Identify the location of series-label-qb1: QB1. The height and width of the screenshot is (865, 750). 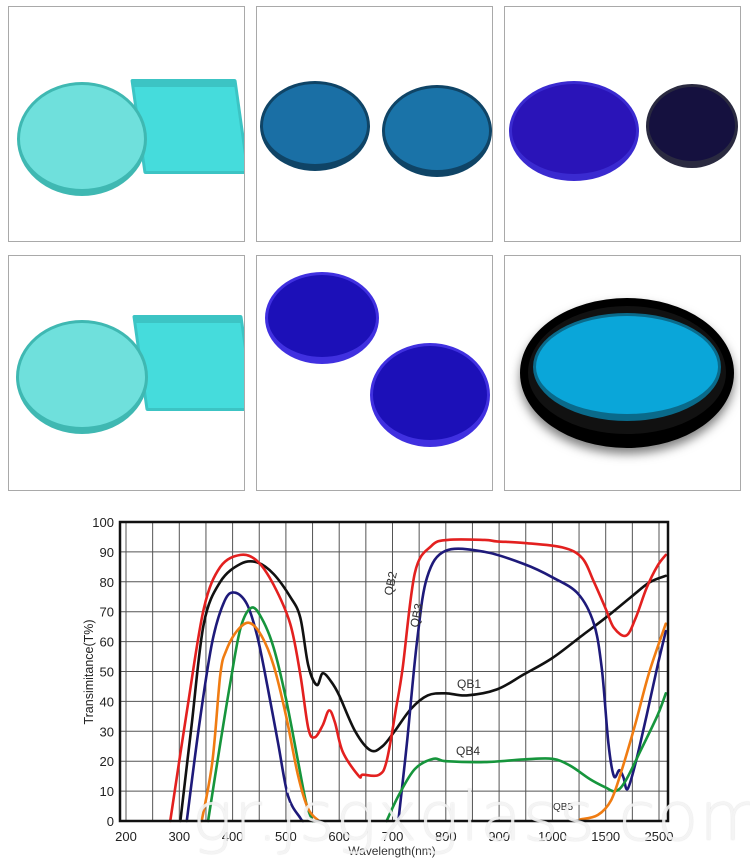
(469, 684).